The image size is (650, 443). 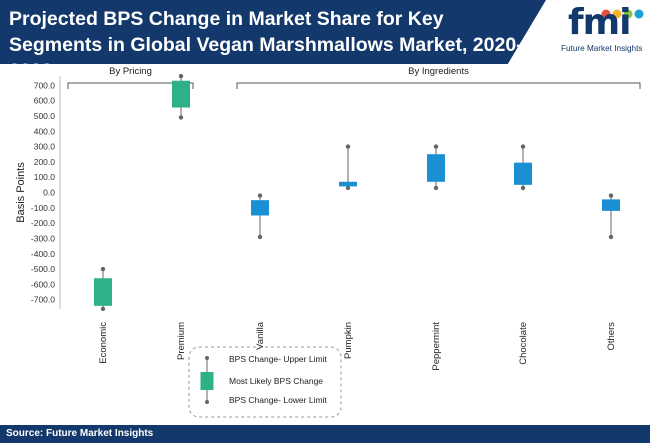 I want to click on y-tick-label: 600.0, so click(x=45, y=101).